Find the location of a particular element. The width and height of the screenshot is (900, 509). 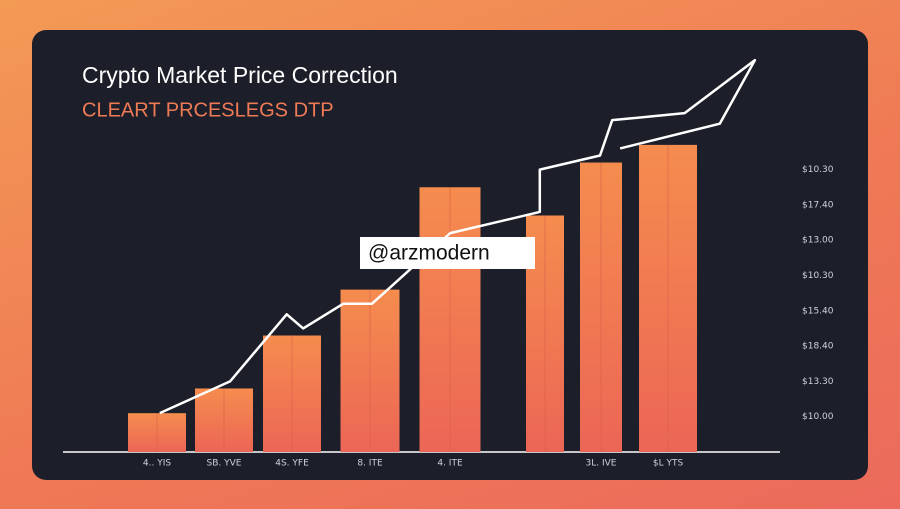

y-tick-label: $17.40 is located at coordinates (818, 205).